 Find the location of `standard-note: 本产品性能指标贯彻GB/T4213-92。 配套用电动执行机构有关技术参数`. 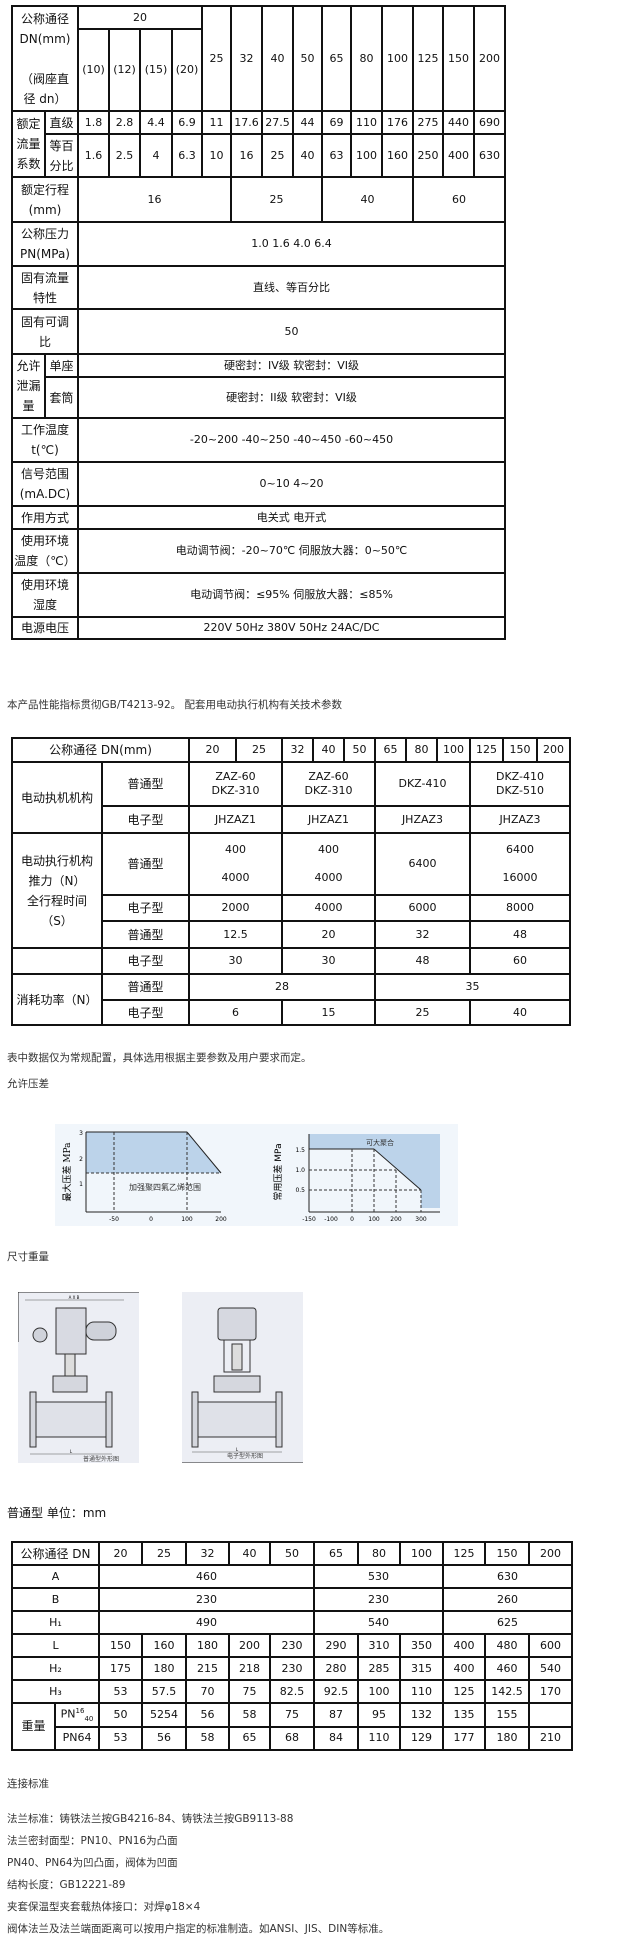

standard-note: 本产品性能指标贯彻GB/T4213-92。 配套用电动执行机构有关技术参数 is located at coordinates (174, 705).